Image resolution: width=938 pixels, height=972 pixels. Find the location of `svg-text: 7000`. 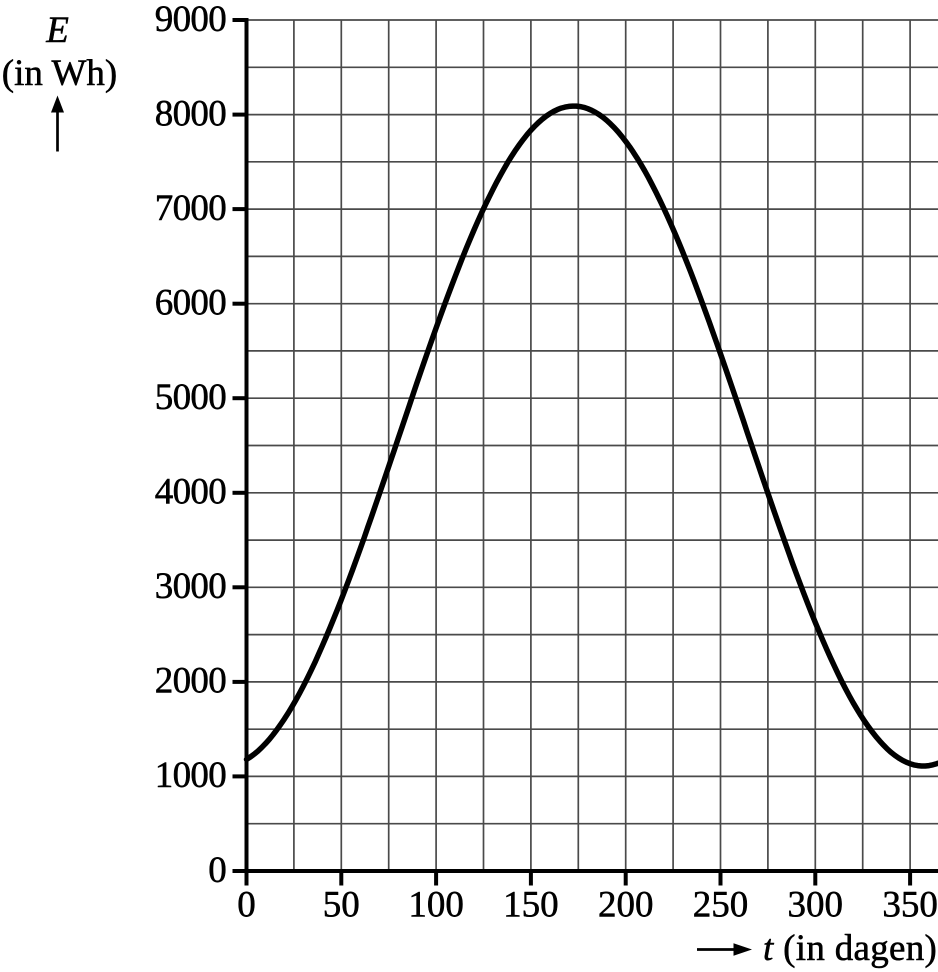

svg-text: 7000 is located at coordinates (190, 208).